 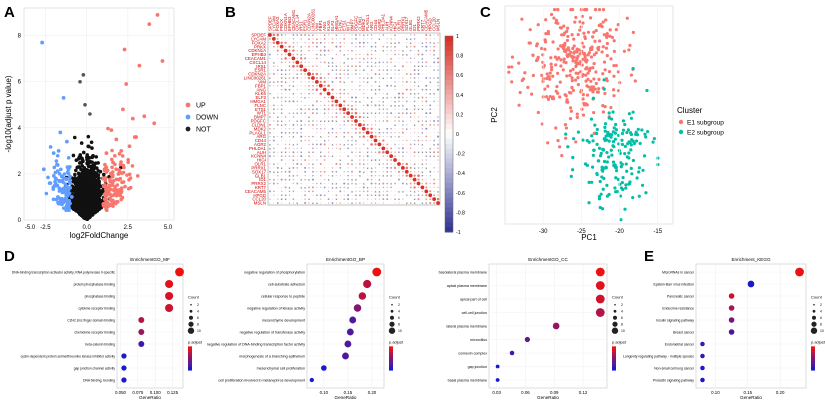 I want to click on kegg-legend-padj-segment, so click(x=813, y=352).